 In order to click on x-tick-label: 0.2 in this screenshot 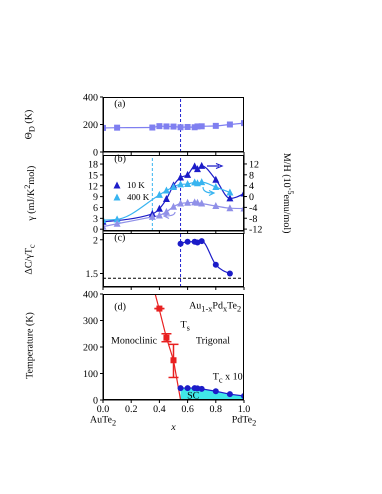, I will do `click(131, 410)`.